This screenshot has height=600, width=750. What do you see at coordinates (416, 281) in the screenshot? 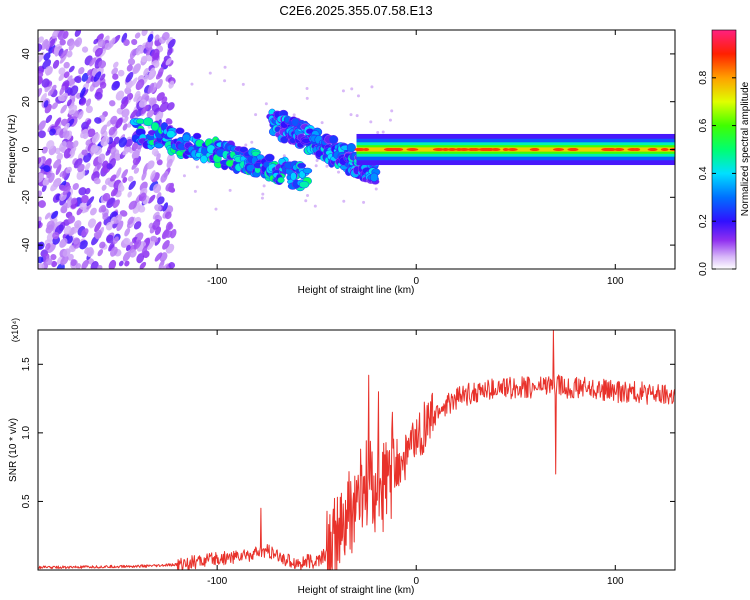
I see `x-tick-label: 0` at bounding box center [416, 281].